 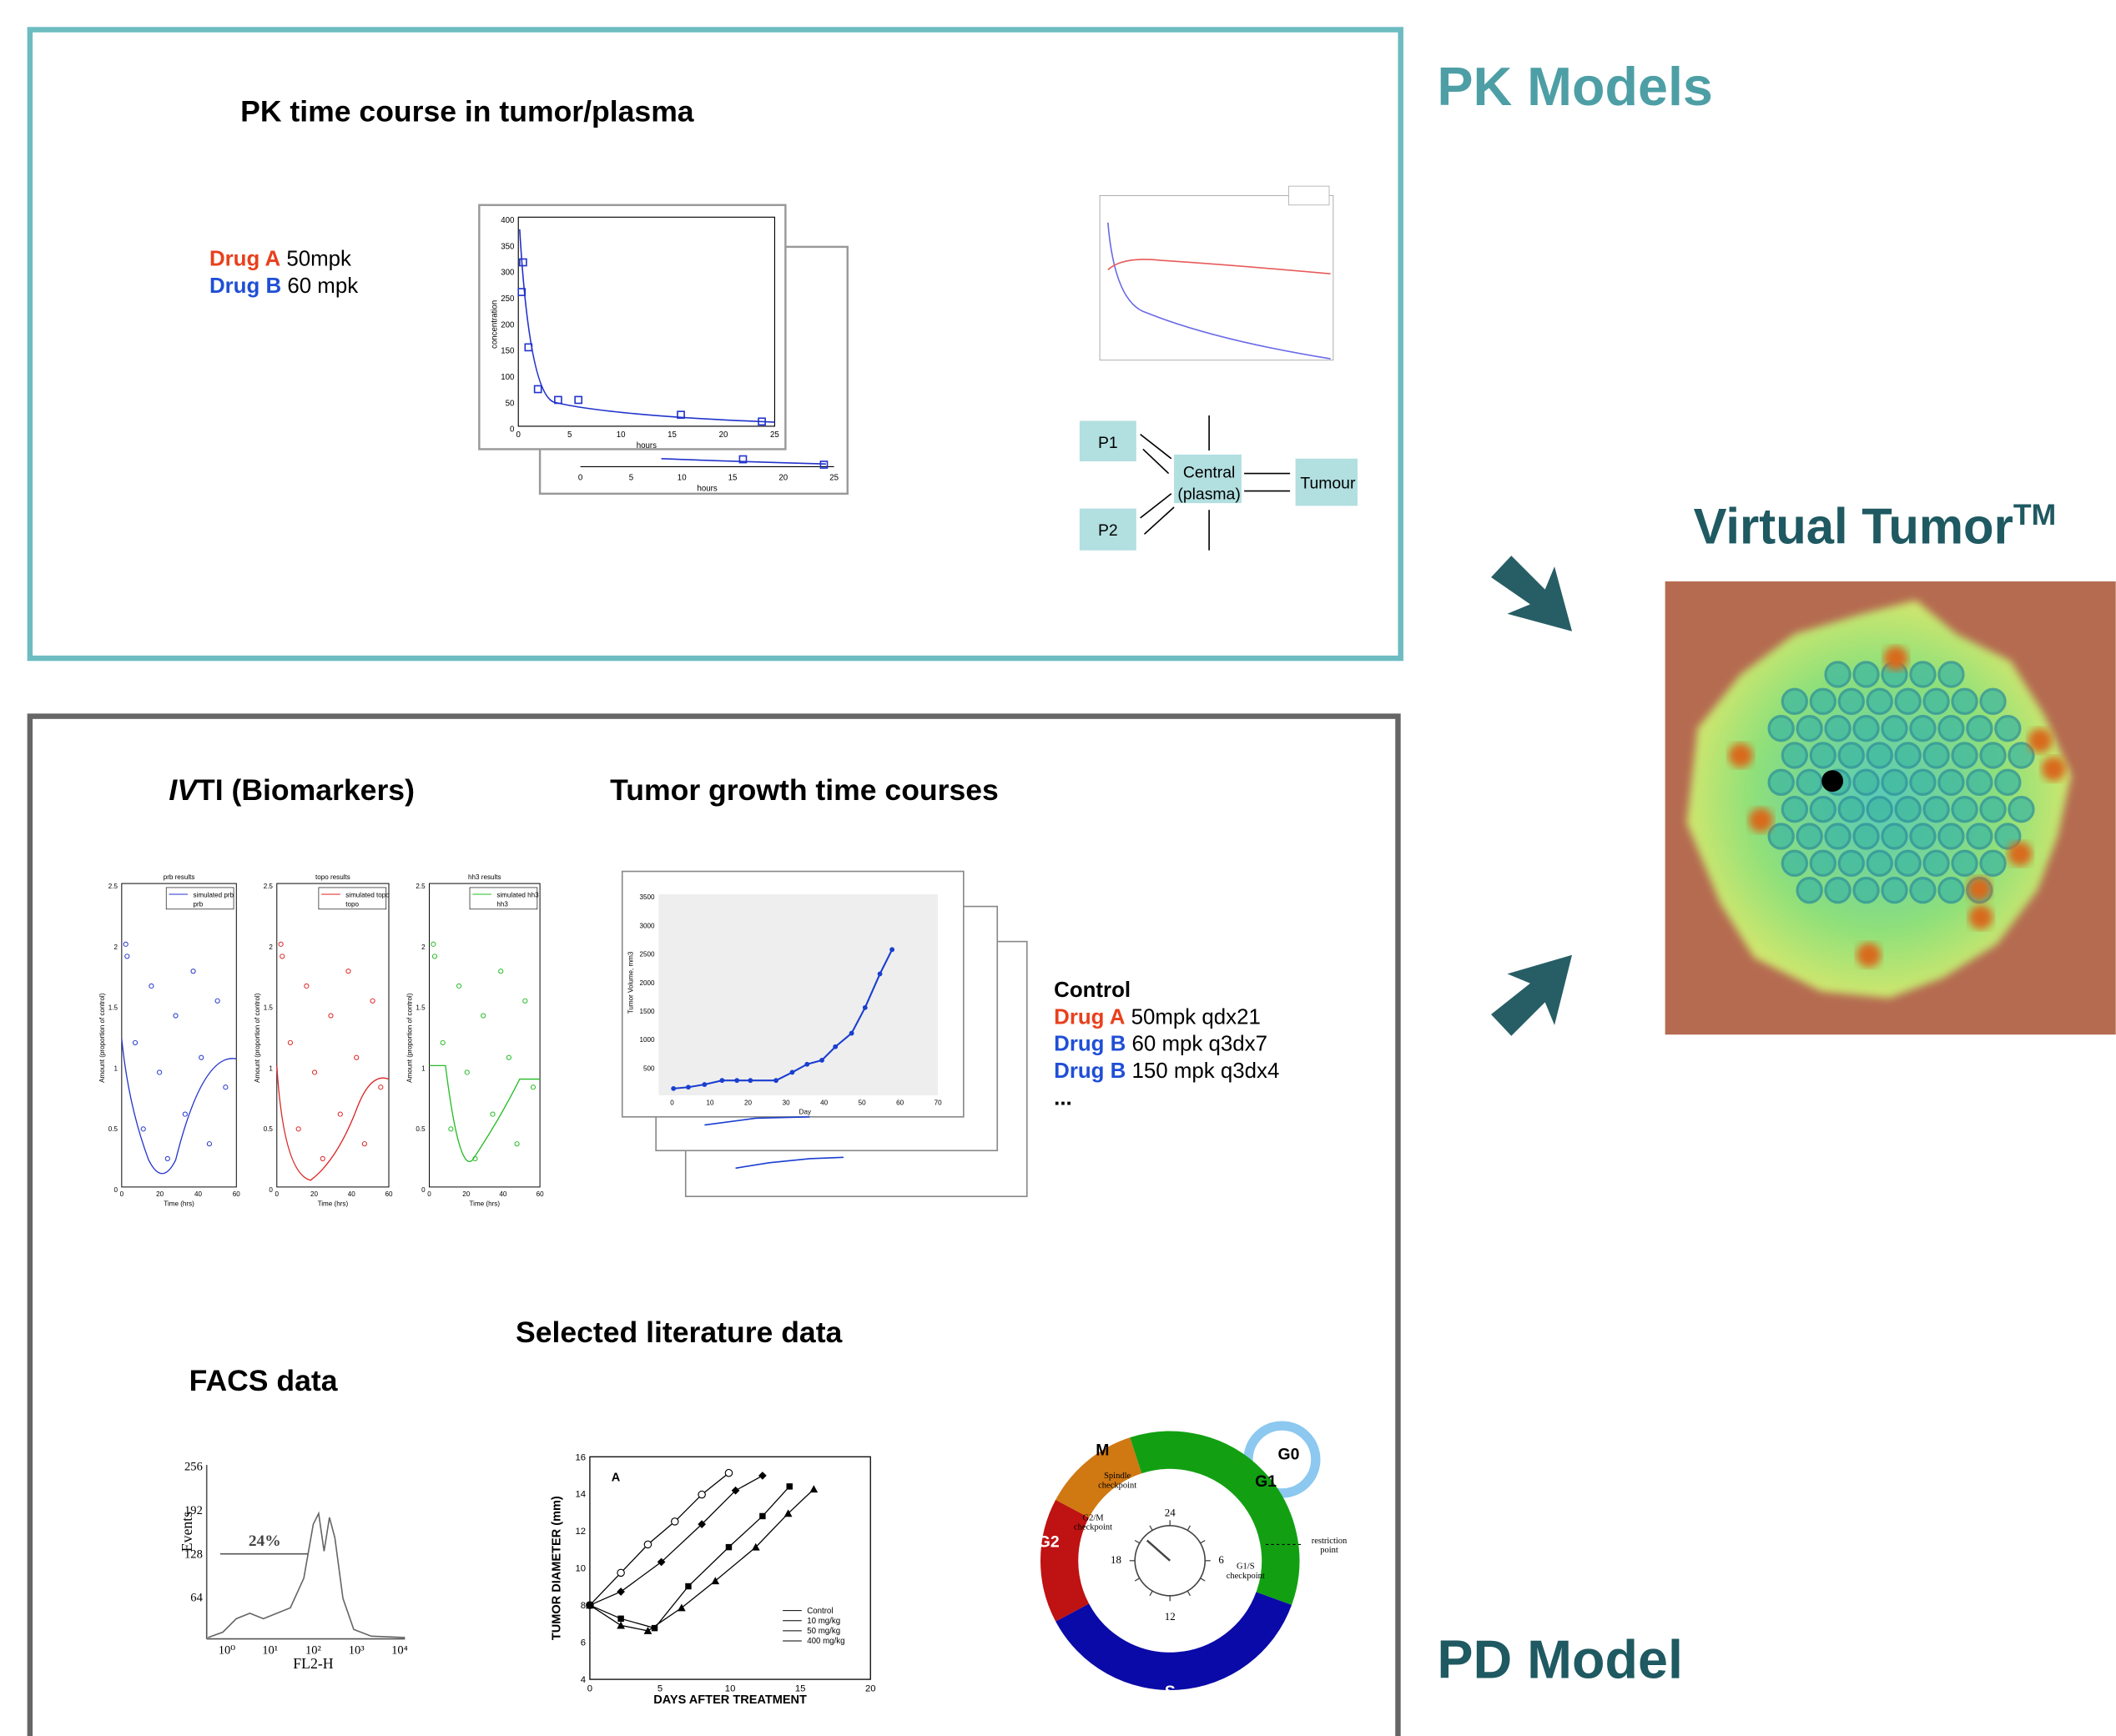 I want to click on virtual-tumor-title: Virtual TumorTM, so click(x=1875, y=526).